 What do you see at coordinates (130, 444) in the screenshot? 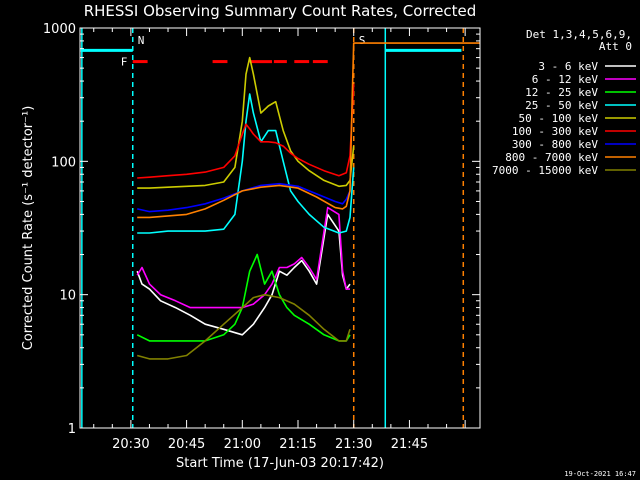
I see `x-tick-label: 20:30` at bounding box center [130, 444].